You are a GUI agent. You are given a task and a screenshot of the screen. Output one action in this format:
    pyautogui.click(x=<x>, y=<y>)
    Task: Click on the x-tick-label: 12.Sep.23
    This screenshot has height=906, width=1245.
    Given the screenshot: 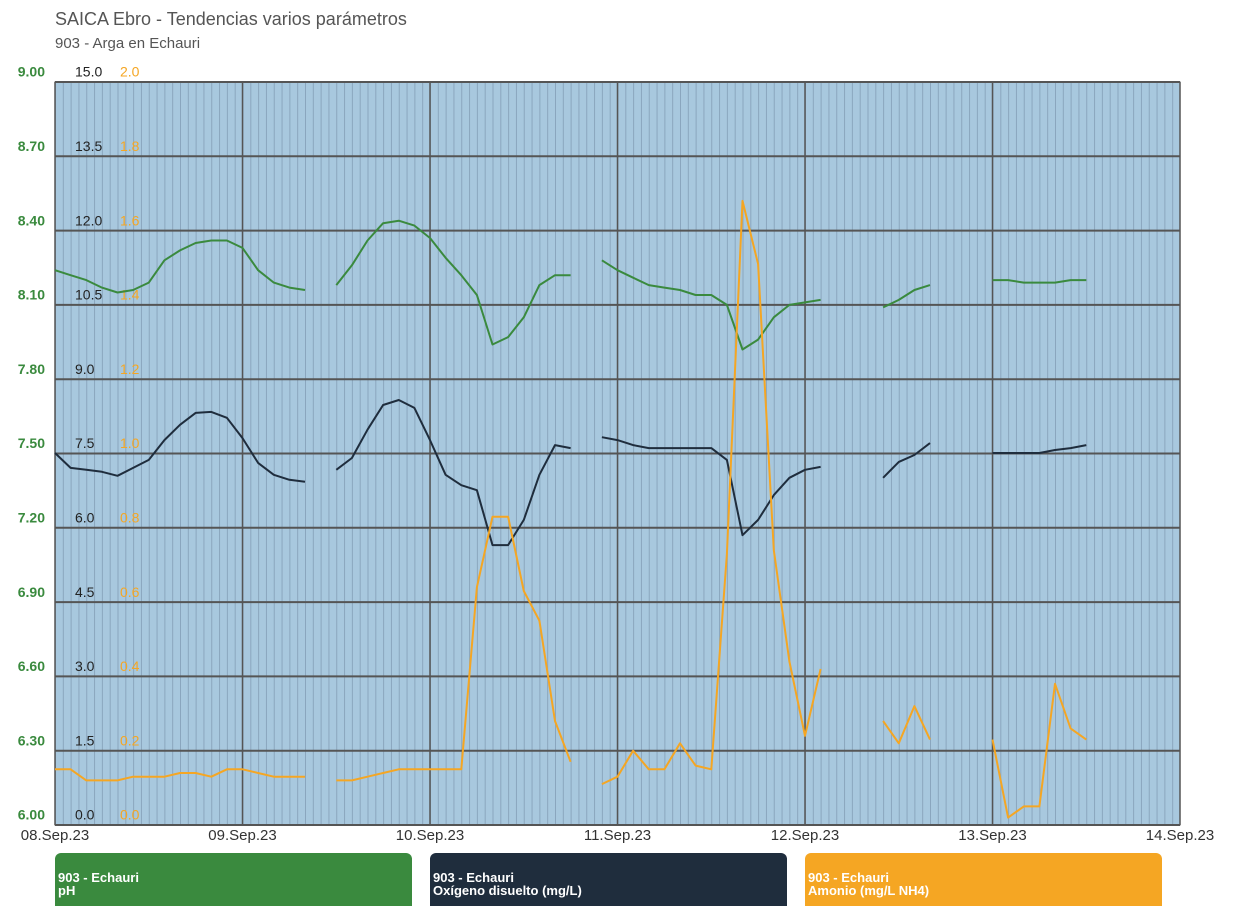 What is the action you would take?
    pyautogui.click(x=805, y=835)
    